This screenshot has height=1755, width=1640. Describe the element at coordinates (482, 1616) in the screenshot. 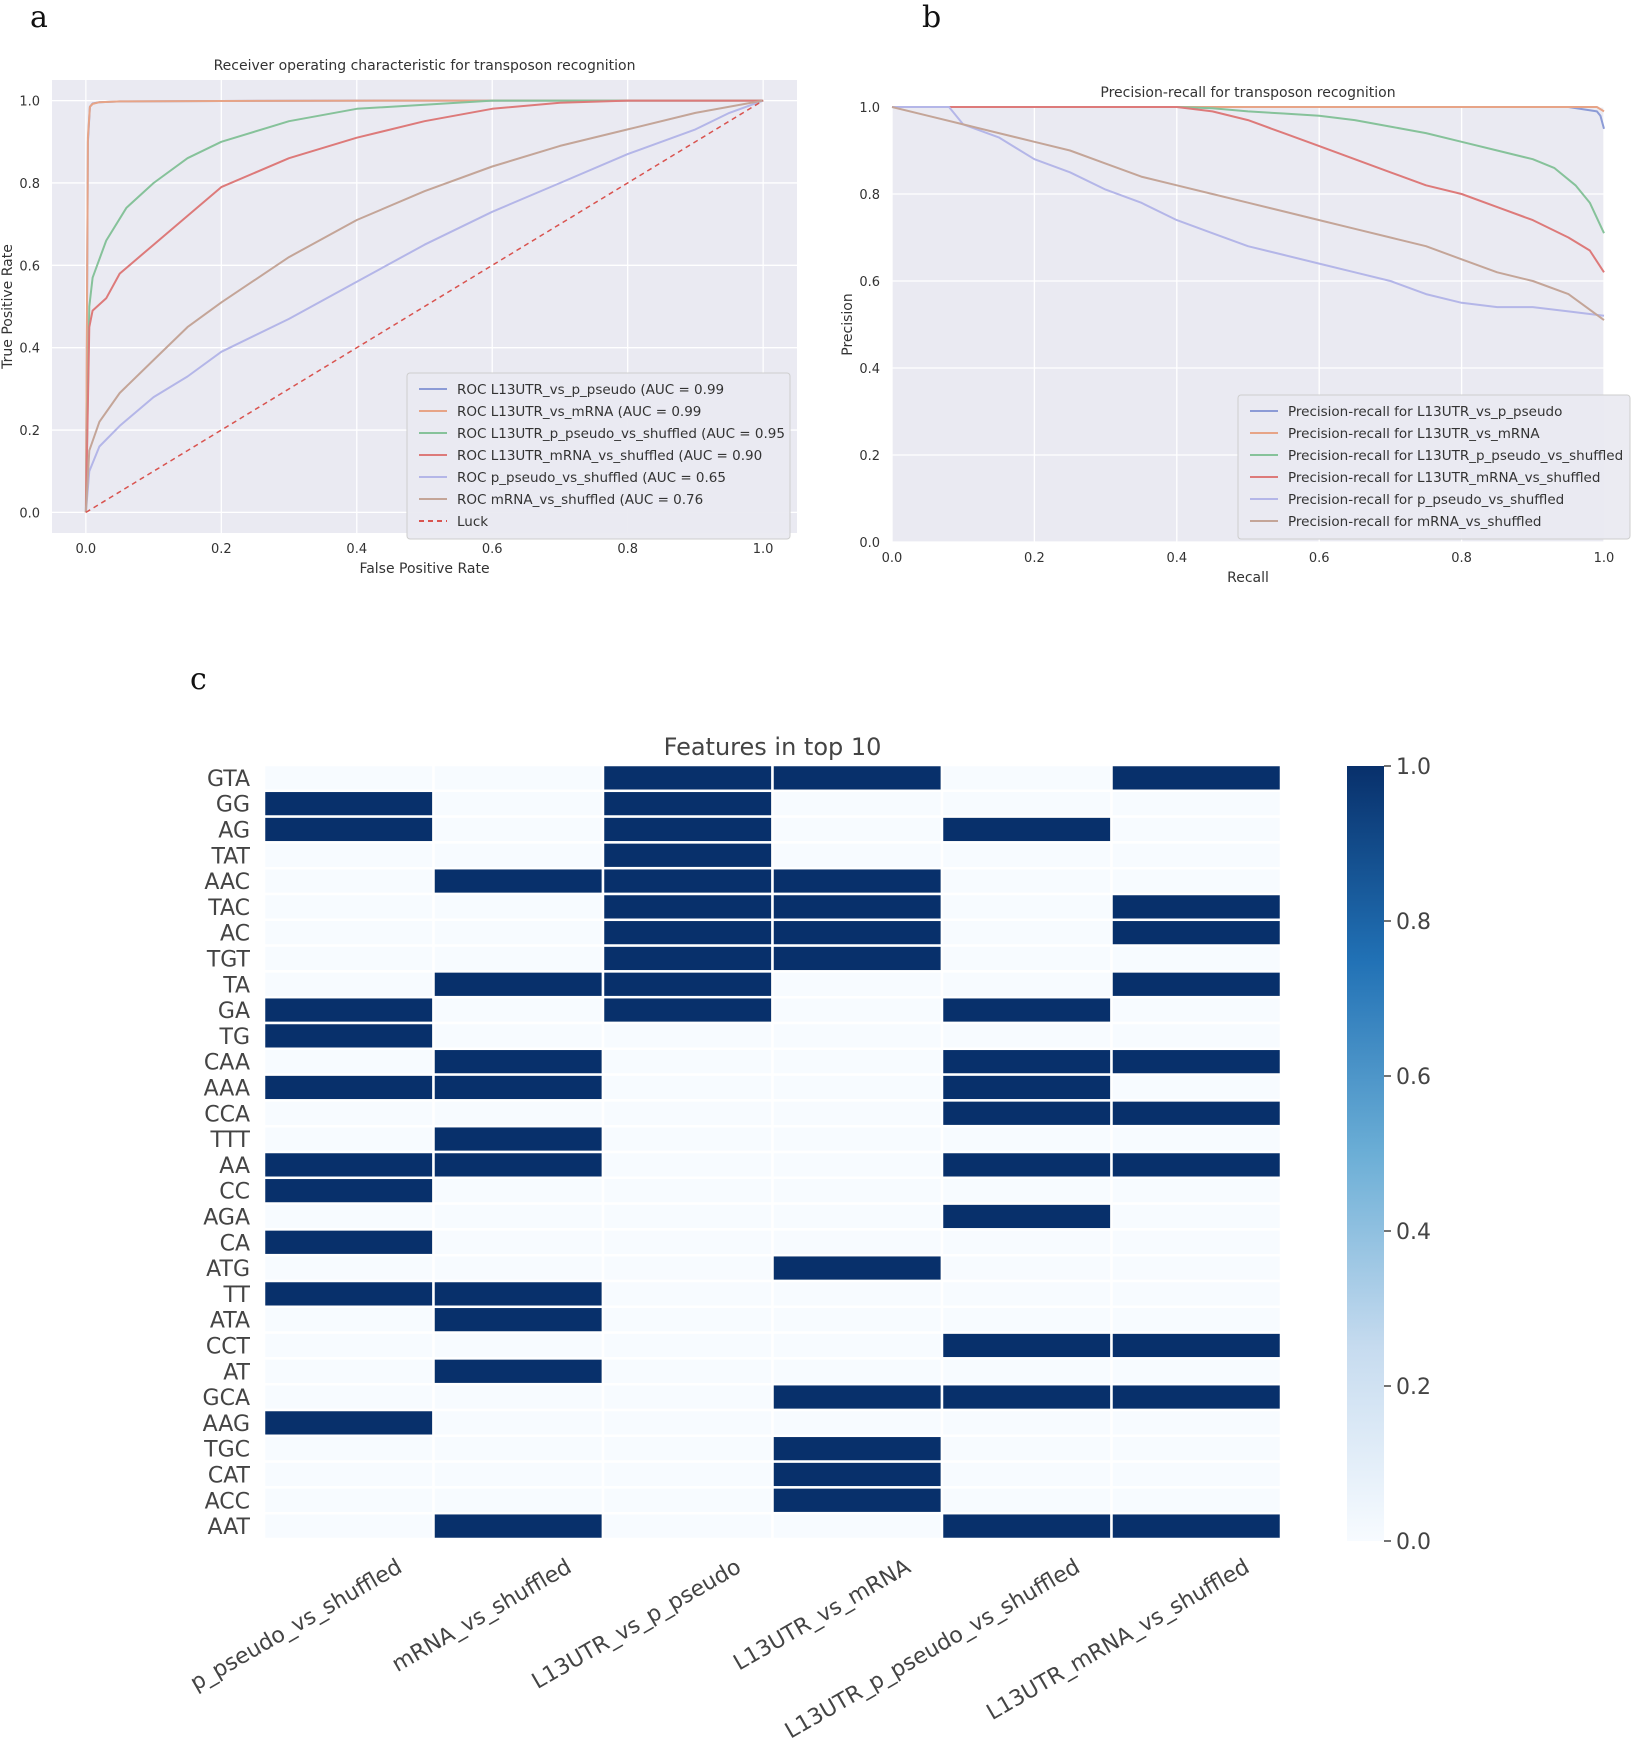

I see `heatmap-column-label: mRNA_vs_shuffled` at that location.